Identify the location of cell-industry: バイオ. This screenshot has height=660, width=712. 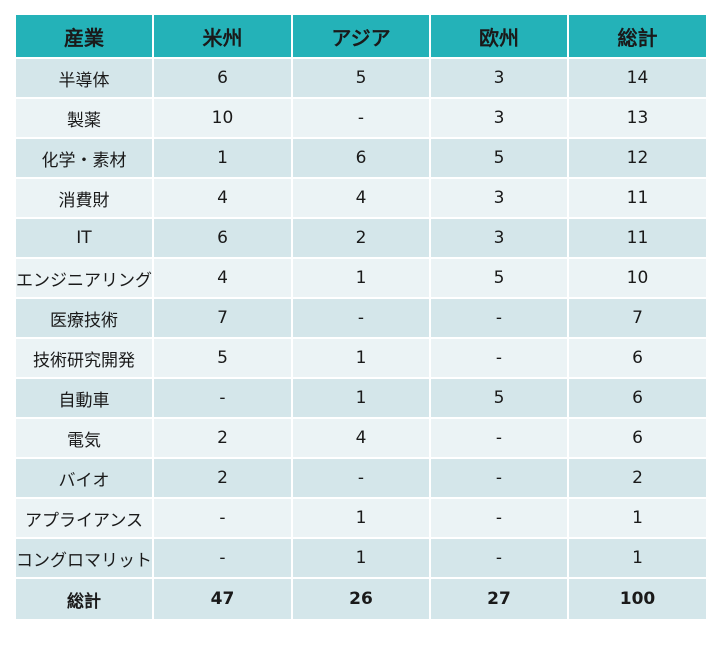
(84, 478).